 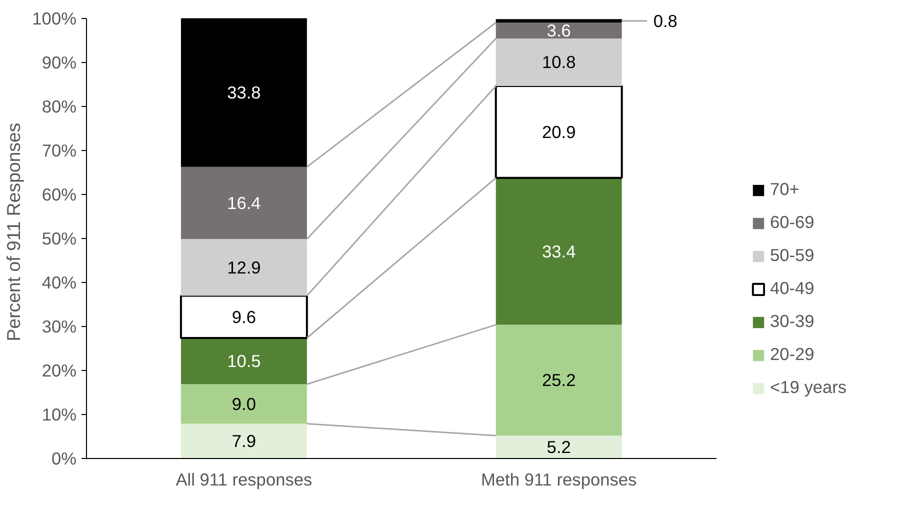 I want to click on legend-label: 60-69, so click(x=792, y=222).